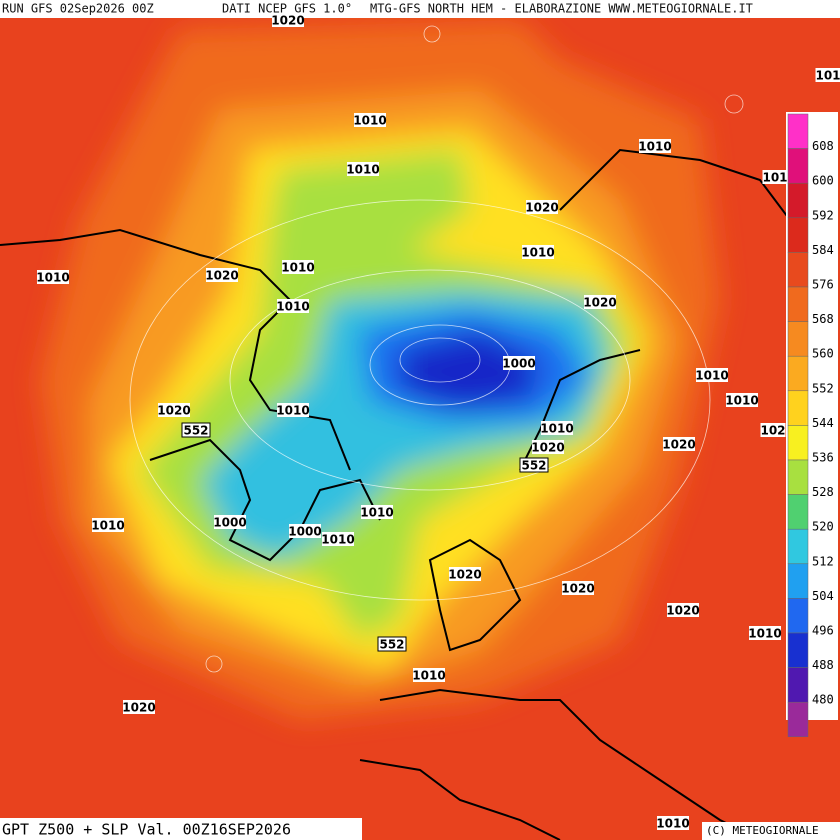 The width and height of the screenshot is (840, 840). I want to click on header-bar, so click(420, 9).